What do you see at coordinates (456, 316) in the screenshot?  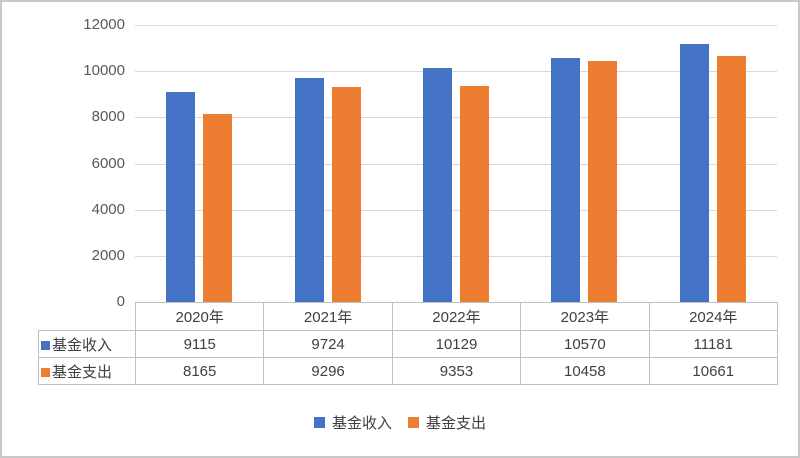 I see `category-label: 2022年` at bounding box center [456, 316].